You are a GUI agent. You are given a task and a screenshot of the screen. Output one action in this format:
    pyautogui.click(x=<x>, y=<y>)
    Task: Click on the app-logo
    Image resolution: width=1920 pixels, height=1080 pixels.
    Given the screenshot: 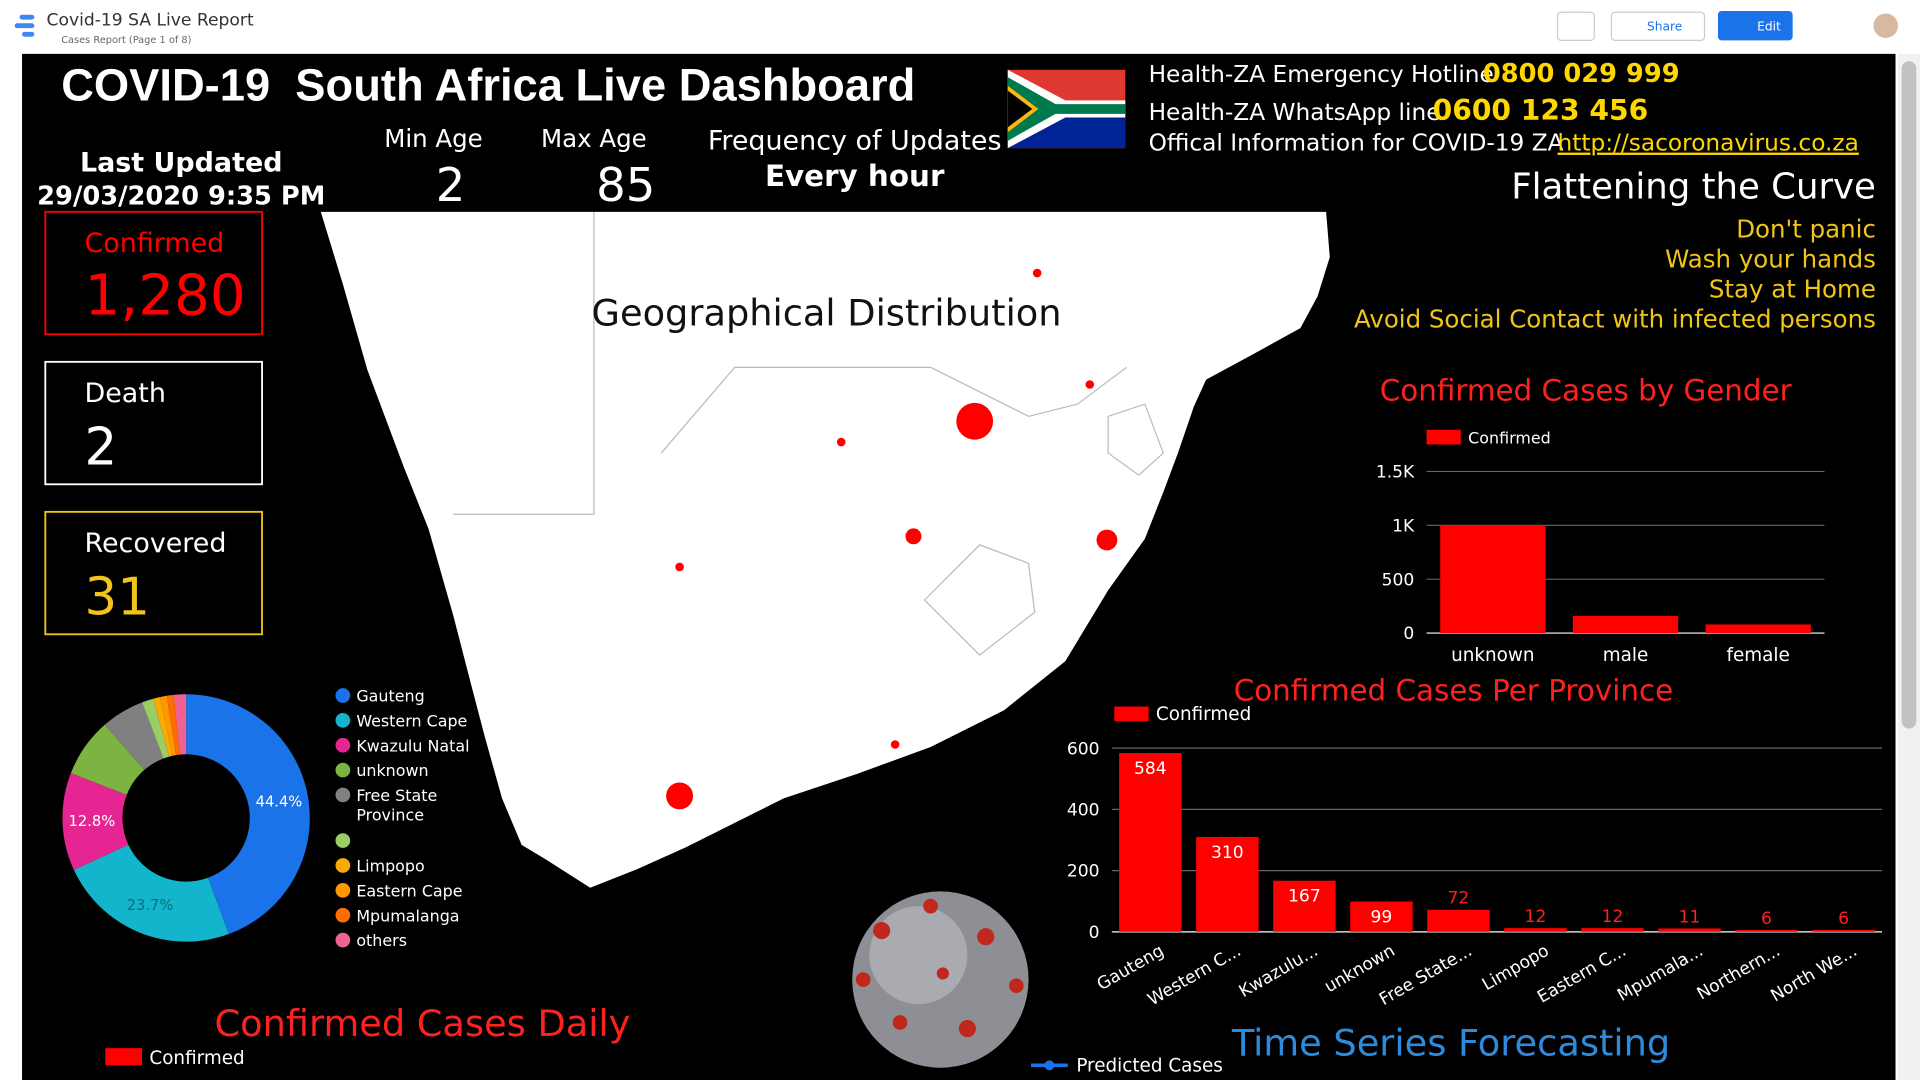 What is the action you would take?
    pyautogui.click(x=24, y=25)
    